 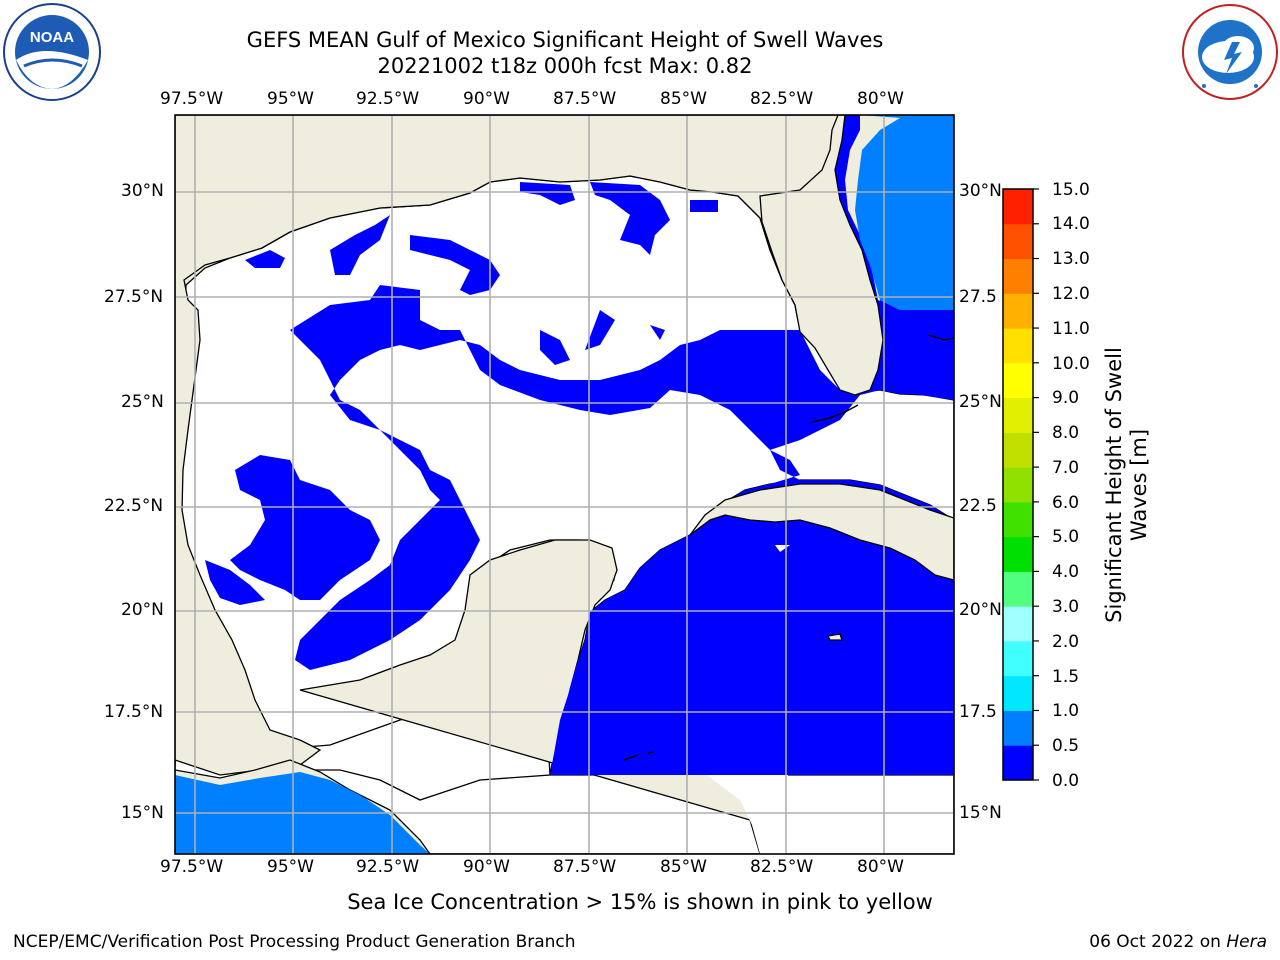 What do you see at coordinates (547, 193) in the screenshot?
I see `blue-north3` at bounding box center [547, 193].